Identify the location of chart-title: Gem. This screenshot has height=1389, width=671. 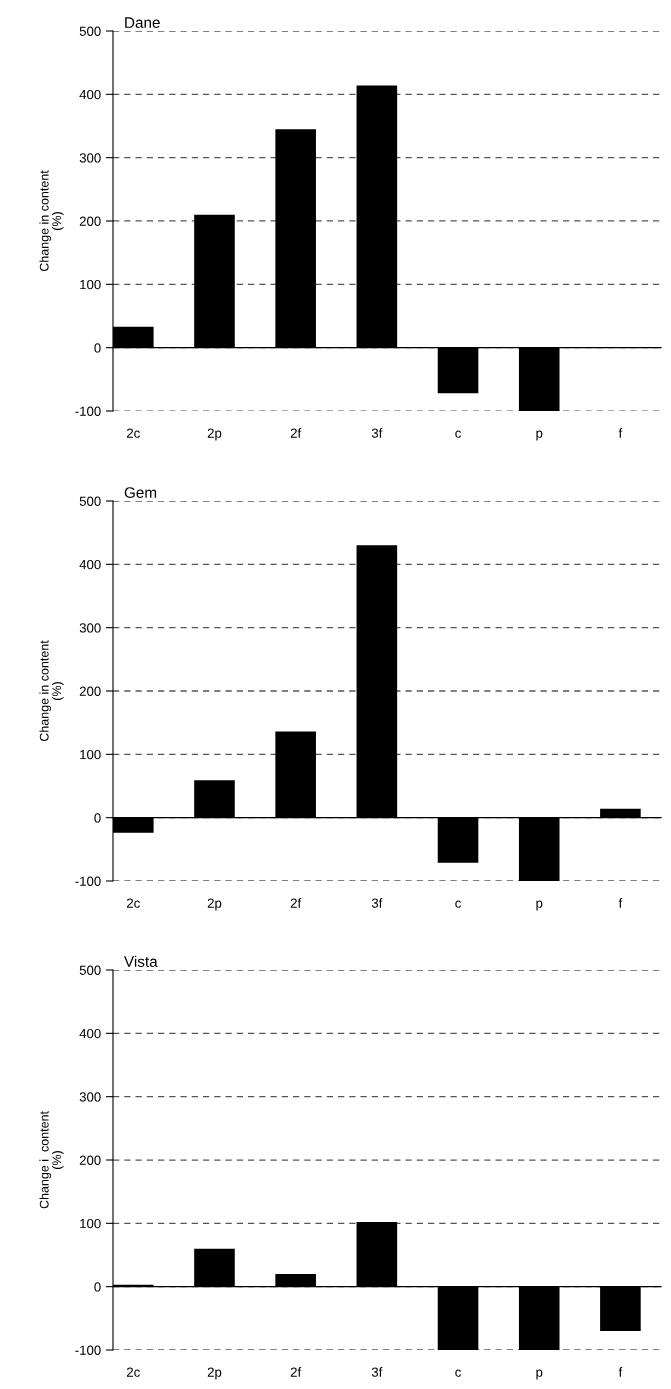
(140, 492).